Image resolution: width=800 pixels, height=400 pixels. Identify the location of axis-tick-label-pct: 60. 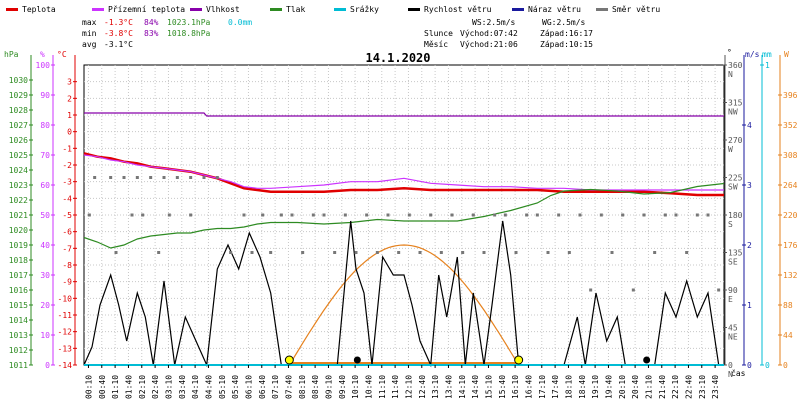
(45, 185).